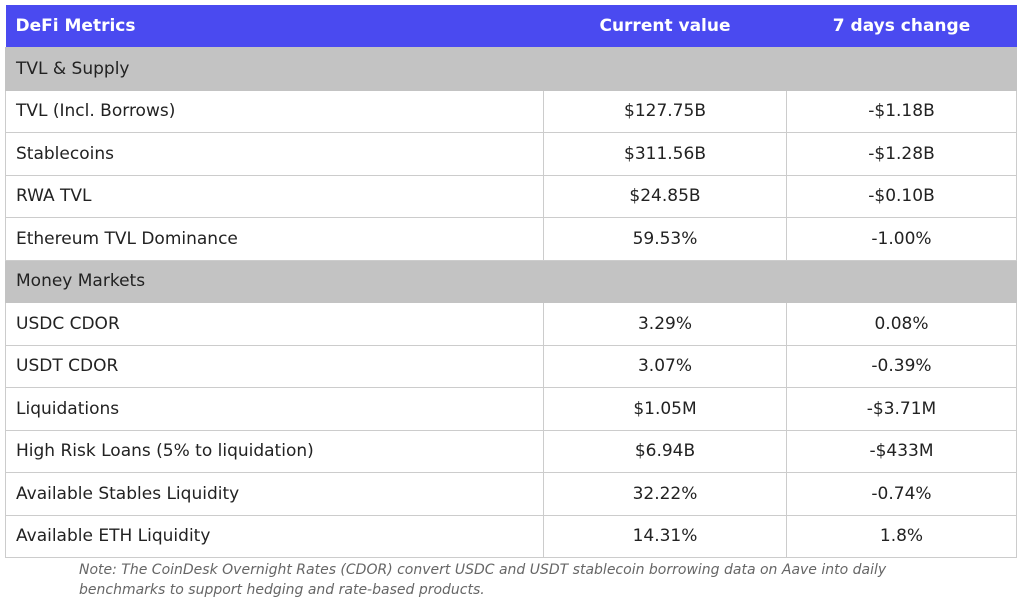  I want to click on value-cell: -0.39%, so click(901, 366).